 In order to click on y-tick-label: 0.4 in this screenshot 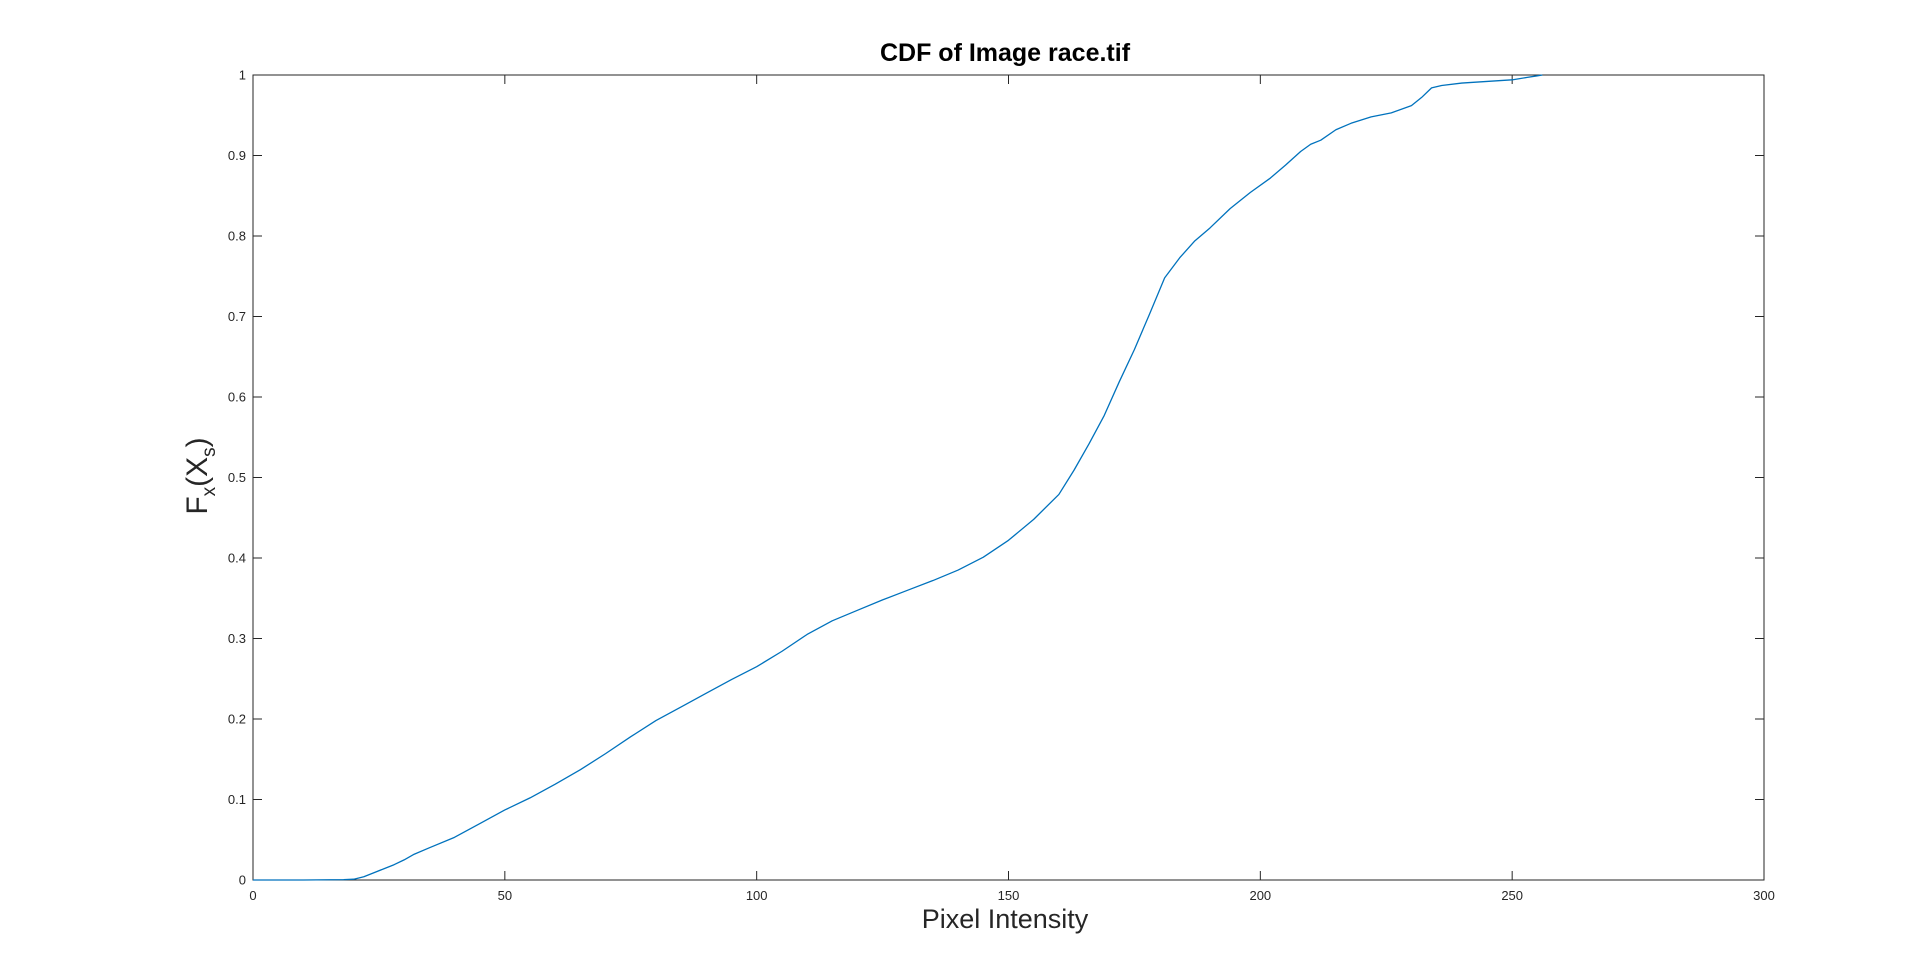, I will do `click(237, 558)`.